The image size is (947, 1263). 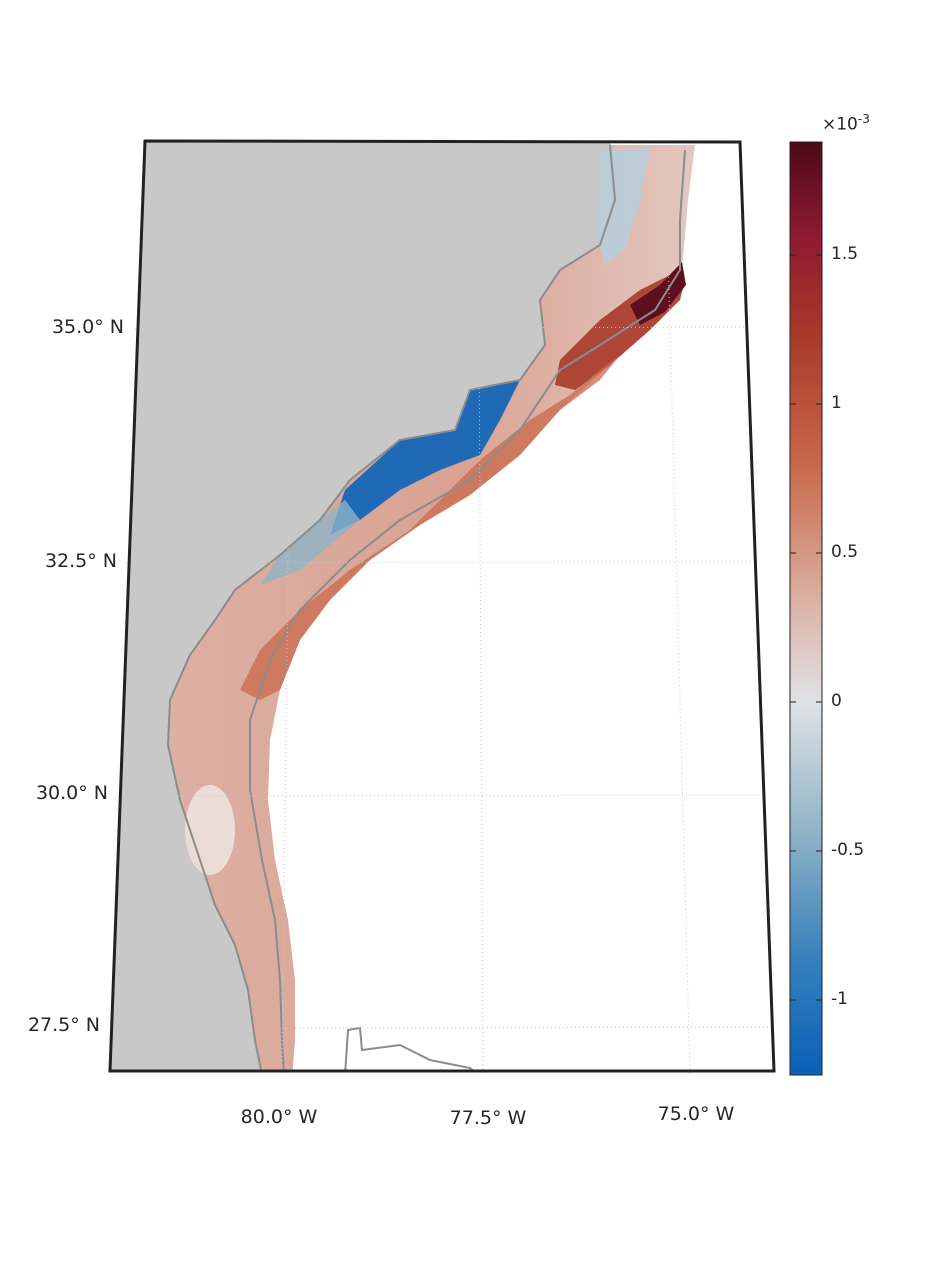 What do you see at coordinates (80, 561) in the screenshot?
I see `lat-label-32-5: 32.5° N` at bounding box center [80, 561].